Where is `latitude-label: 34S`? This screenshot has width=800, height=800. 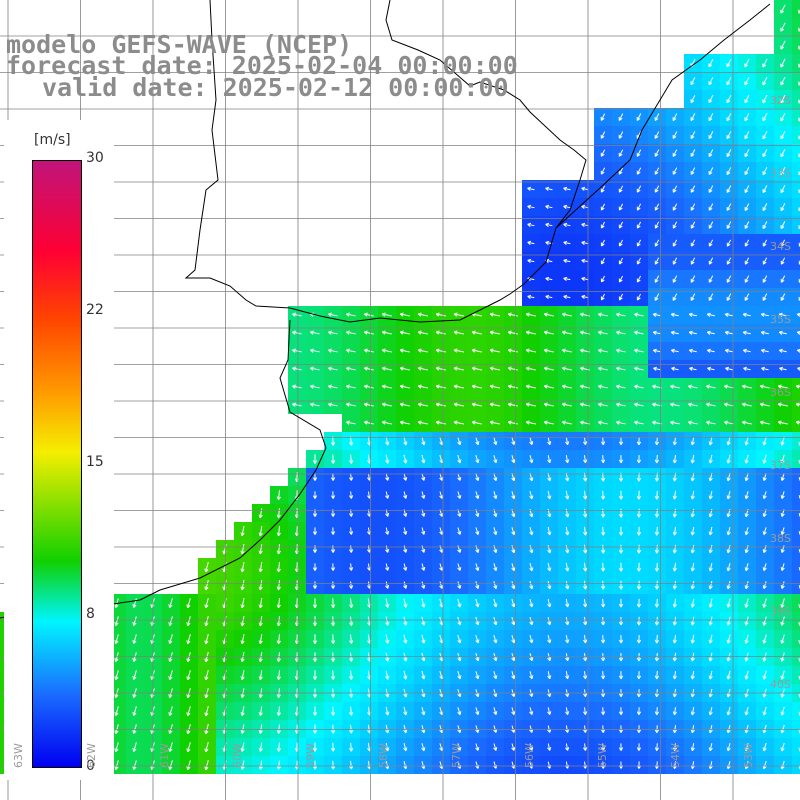 latitude-label: 34S is located at coordinates (780, 246).